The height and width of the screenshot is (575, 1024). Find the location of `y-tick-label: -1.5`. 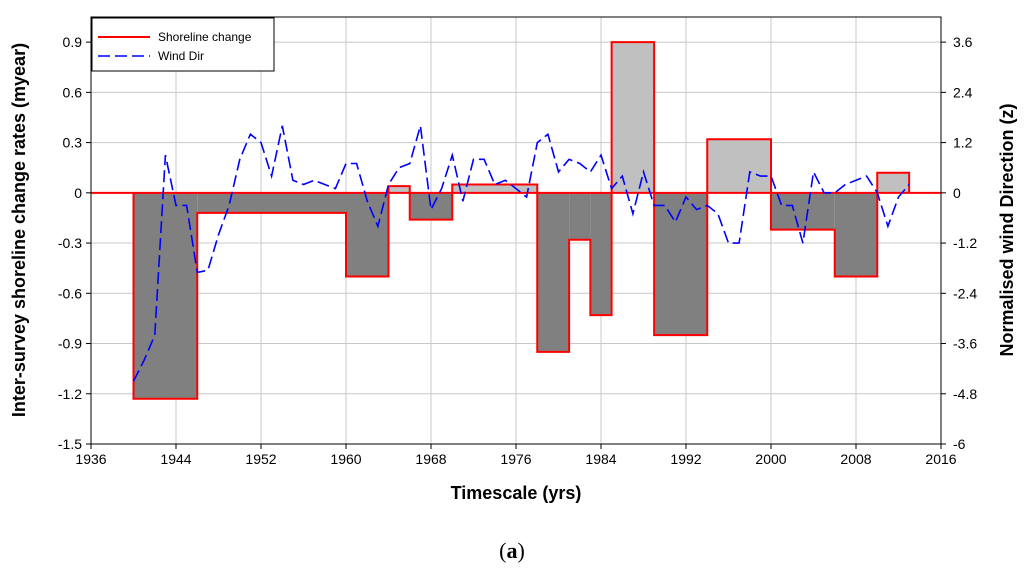

y-tick-label: -1.5 is located at coordinates (70, 444).